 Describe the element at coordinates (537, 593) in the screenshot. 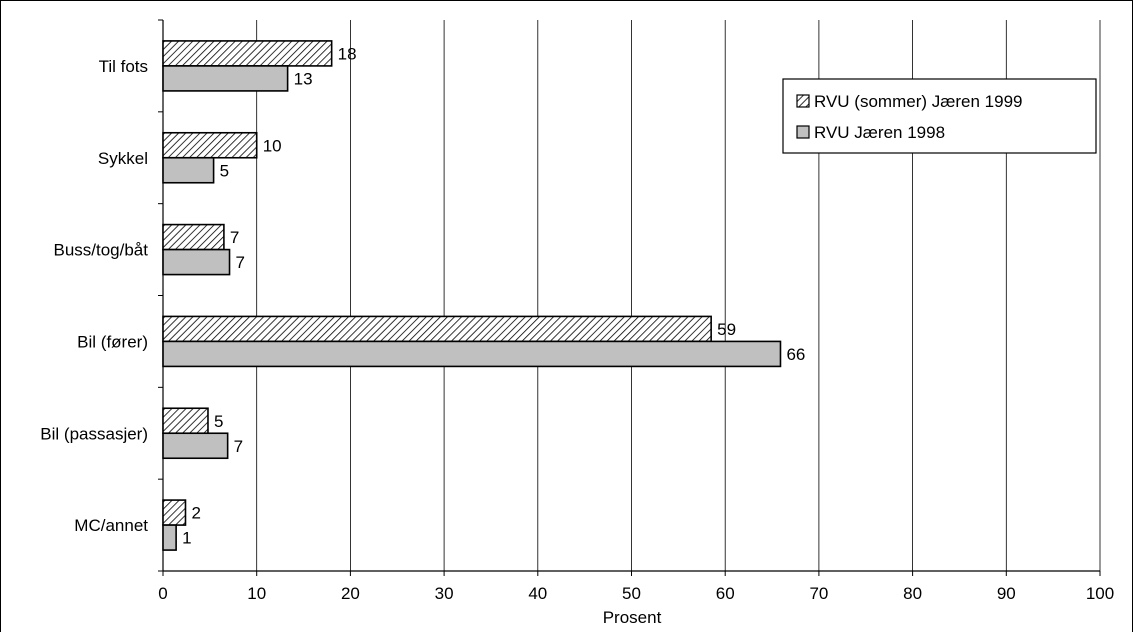

I see `x-tick-label: 40` at that location.